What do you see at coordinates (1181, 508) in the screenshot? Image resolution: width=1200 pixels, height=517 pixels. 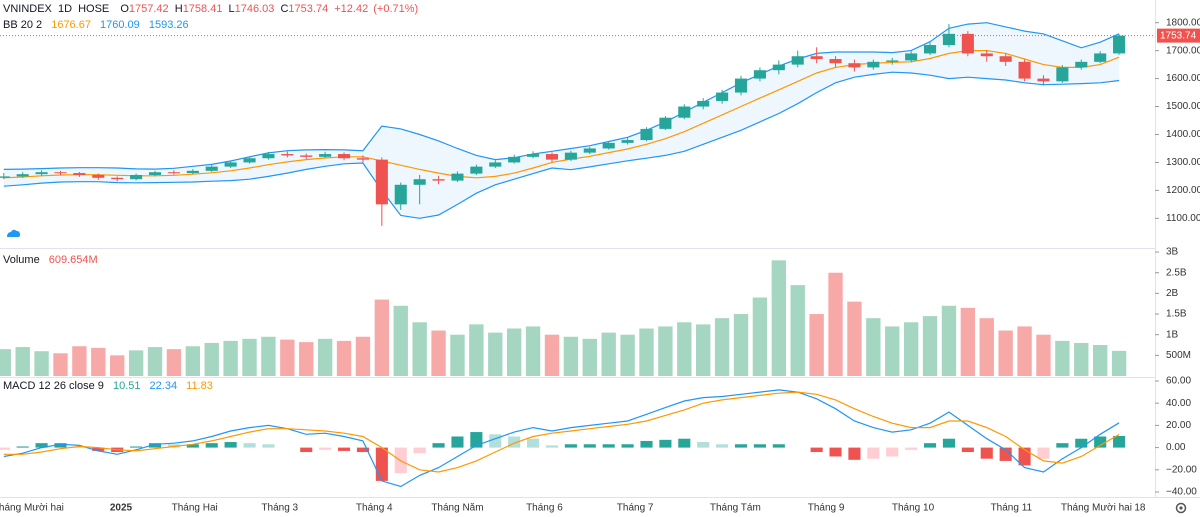 I see `settings` at bounding box center [1181, 508].